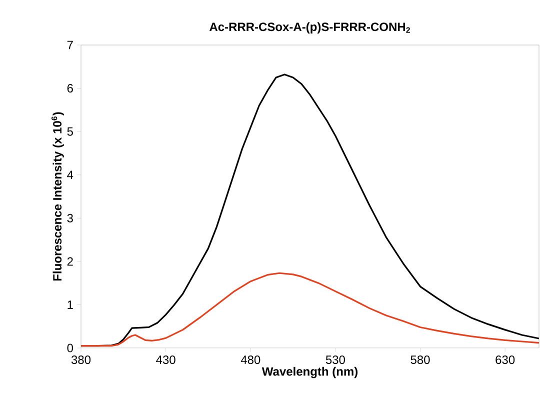 Image resolution: width=540 pixels, height=405 pixels. Describe the element at coordinates (505, 360) in the screenshot. I see `x-tick-label: 630` at that location.